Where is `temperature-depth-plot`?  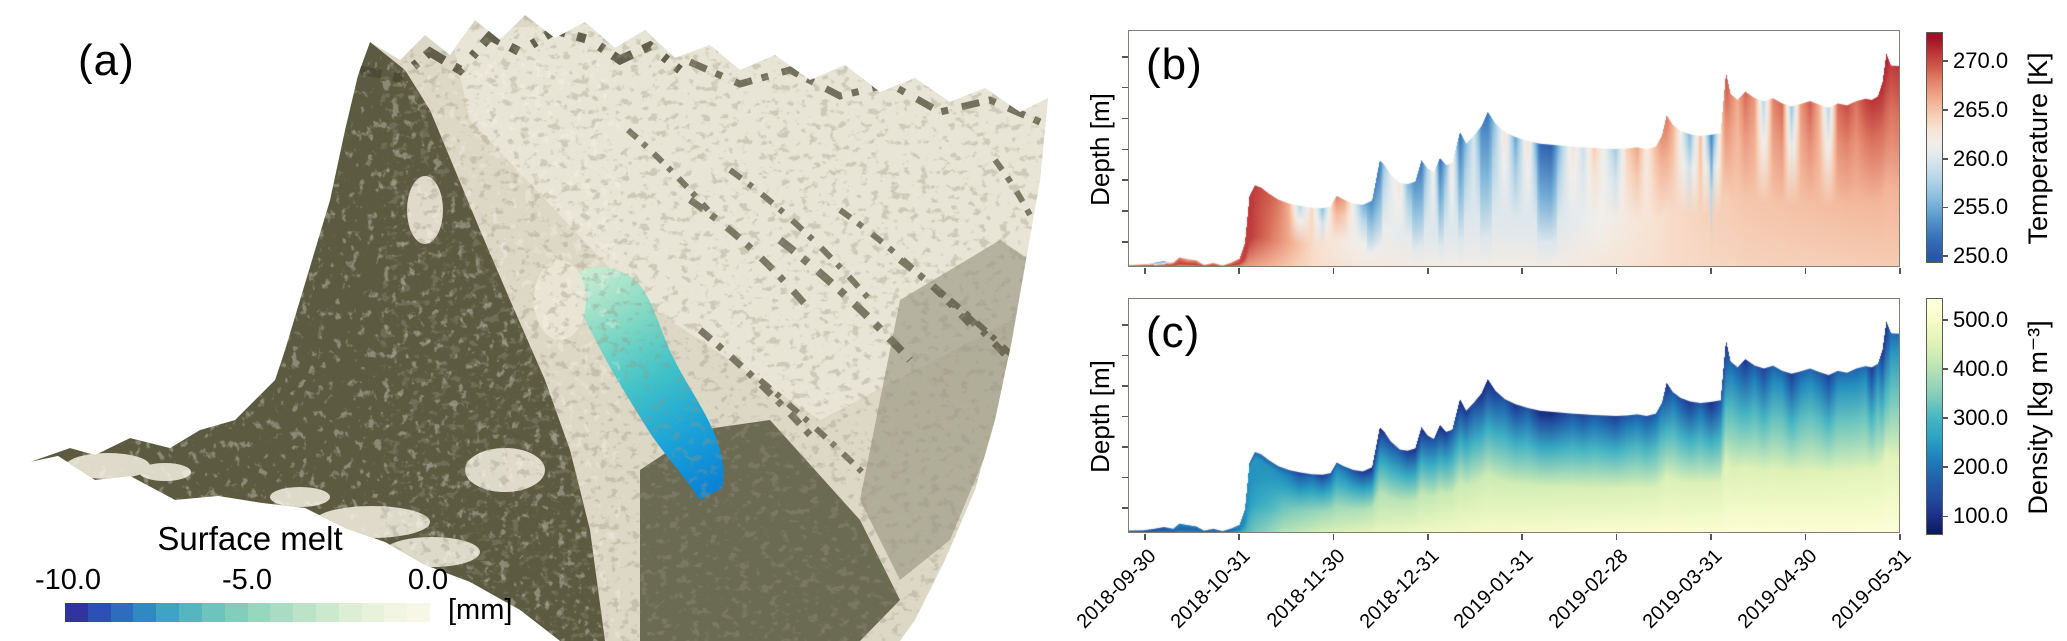
temperature-depth-plot is located at coordinates (1514, 148).